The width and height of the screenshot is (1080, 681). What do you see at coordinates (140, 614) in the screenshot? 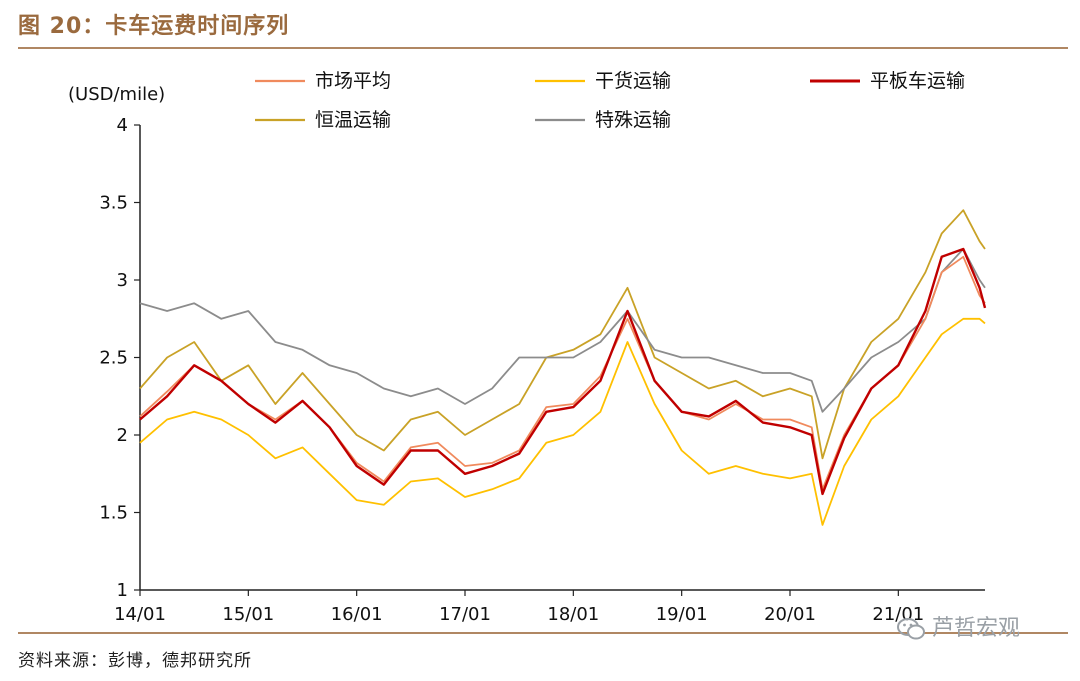
I see `x-tick-label: 14/01` at bounding box center [140, 614].